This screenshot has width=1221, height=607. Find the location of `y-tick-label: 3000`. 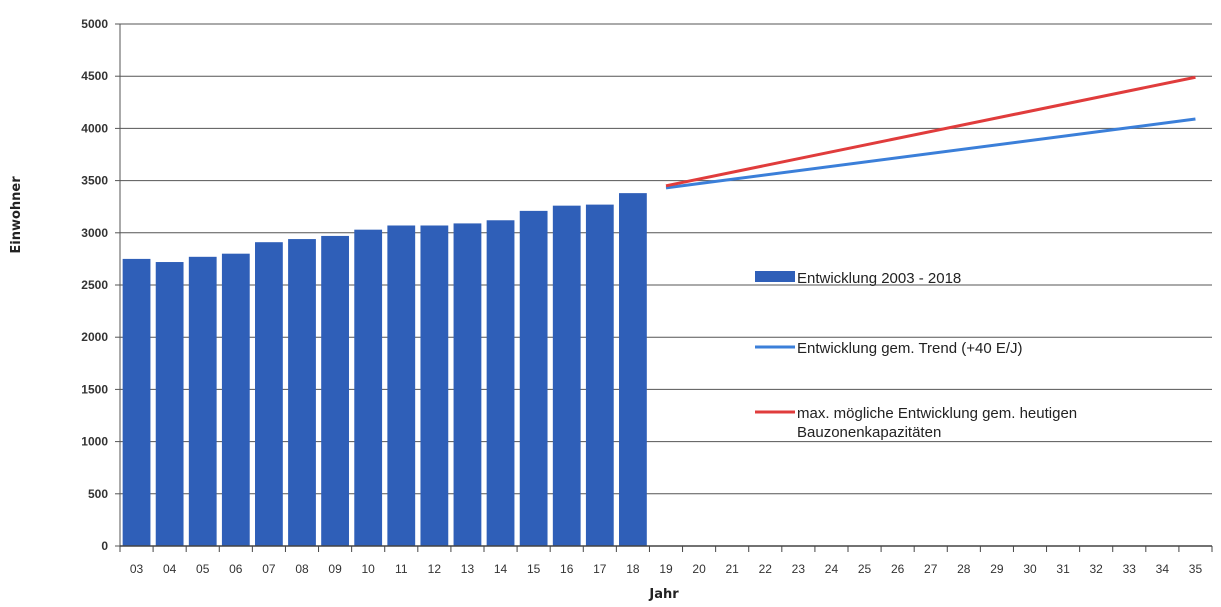

y-tick-label: 3000 is located at coordinates (94, 233).